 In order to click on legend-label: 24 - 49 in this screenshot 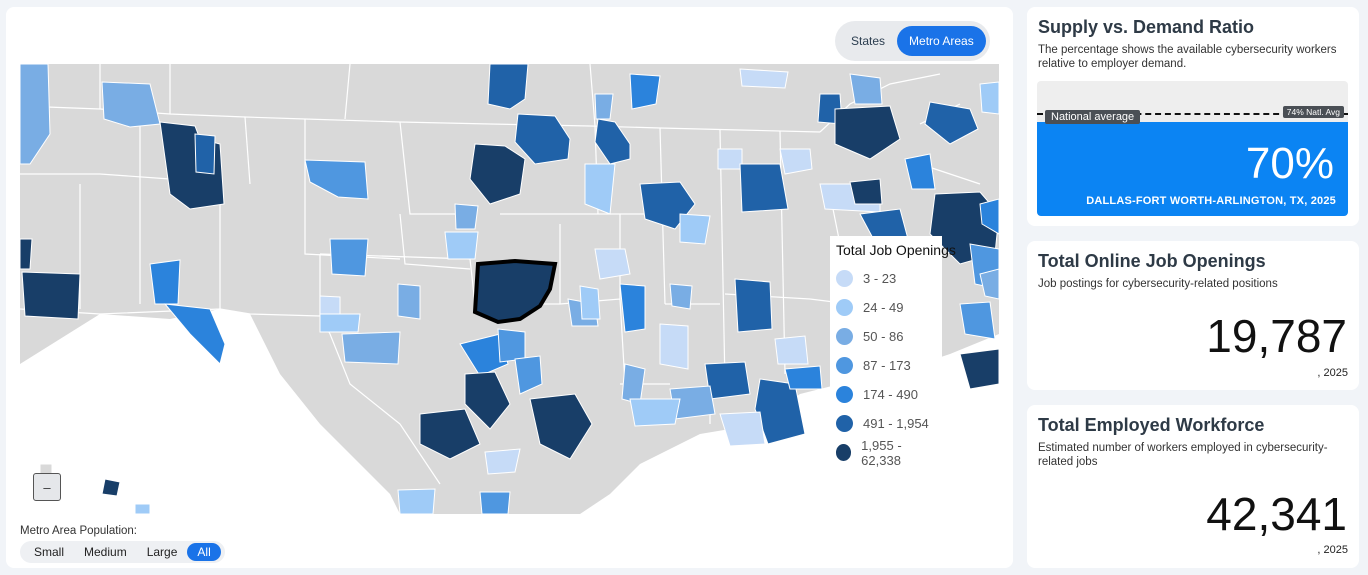, I will do `click(883, 307)`.